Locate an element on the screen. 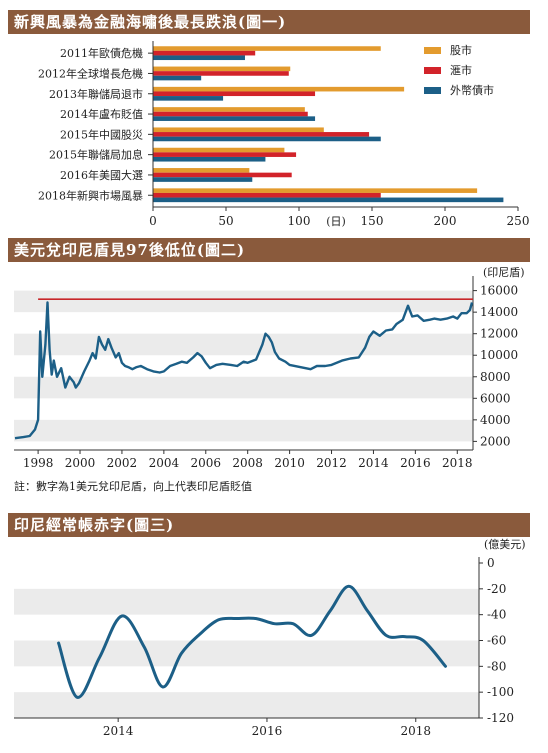  y-tick-label: 8000 is located at coordinates (495, 377).